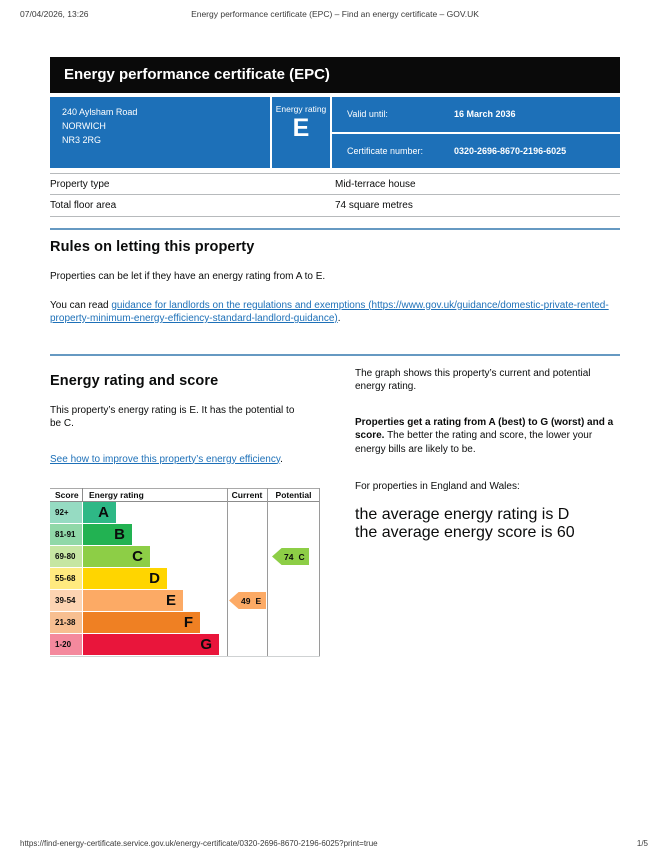 The width and height of the screenshot is (670, 865). Describe the element at coordinates (374, 205) in the screenshot. I see `floor-area-value: 74 square metres` at that location.